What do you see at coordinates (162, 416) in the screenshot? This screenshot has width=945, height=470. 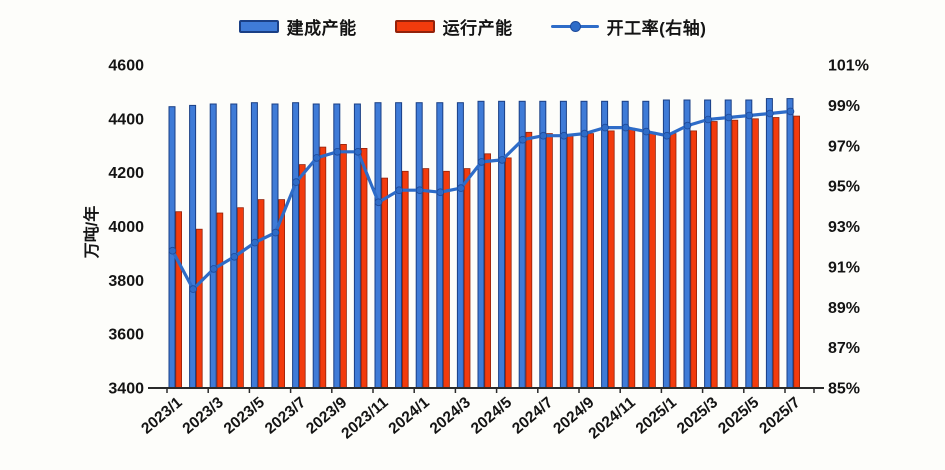 I see `x-axis-tick-label: 2023/1` at bounding box center [162, 416].